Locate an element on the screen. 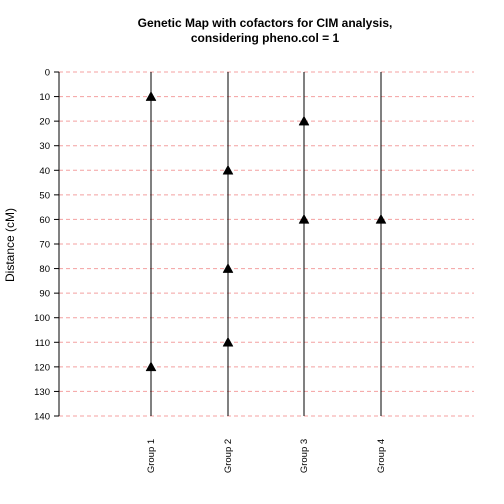  y-tick-label: 50 is located at coordinates (44, 195).